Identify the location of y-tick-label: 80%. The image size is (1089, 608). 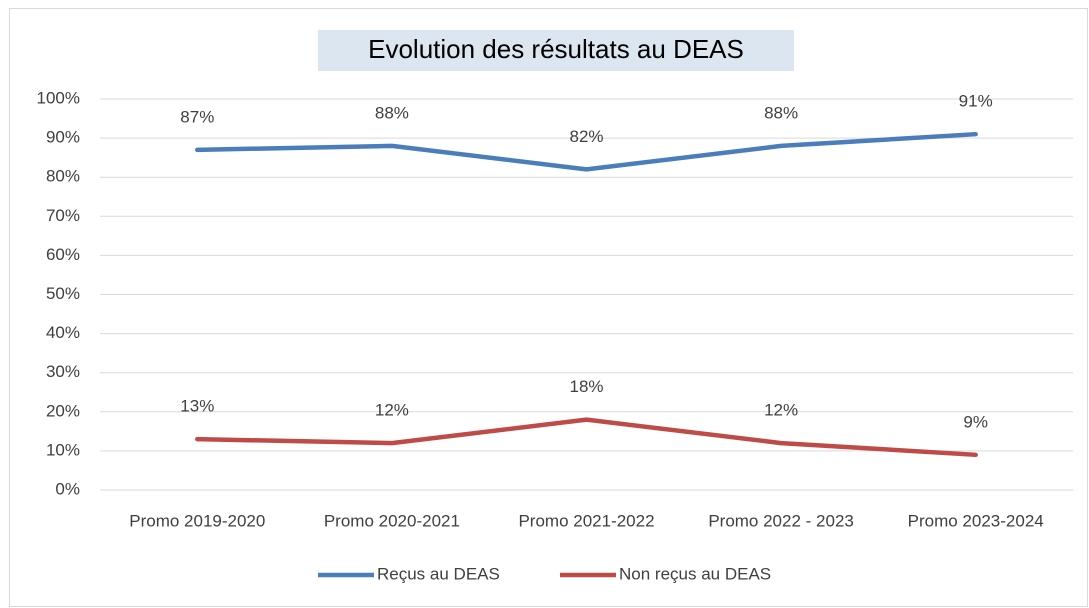
(63, 176).